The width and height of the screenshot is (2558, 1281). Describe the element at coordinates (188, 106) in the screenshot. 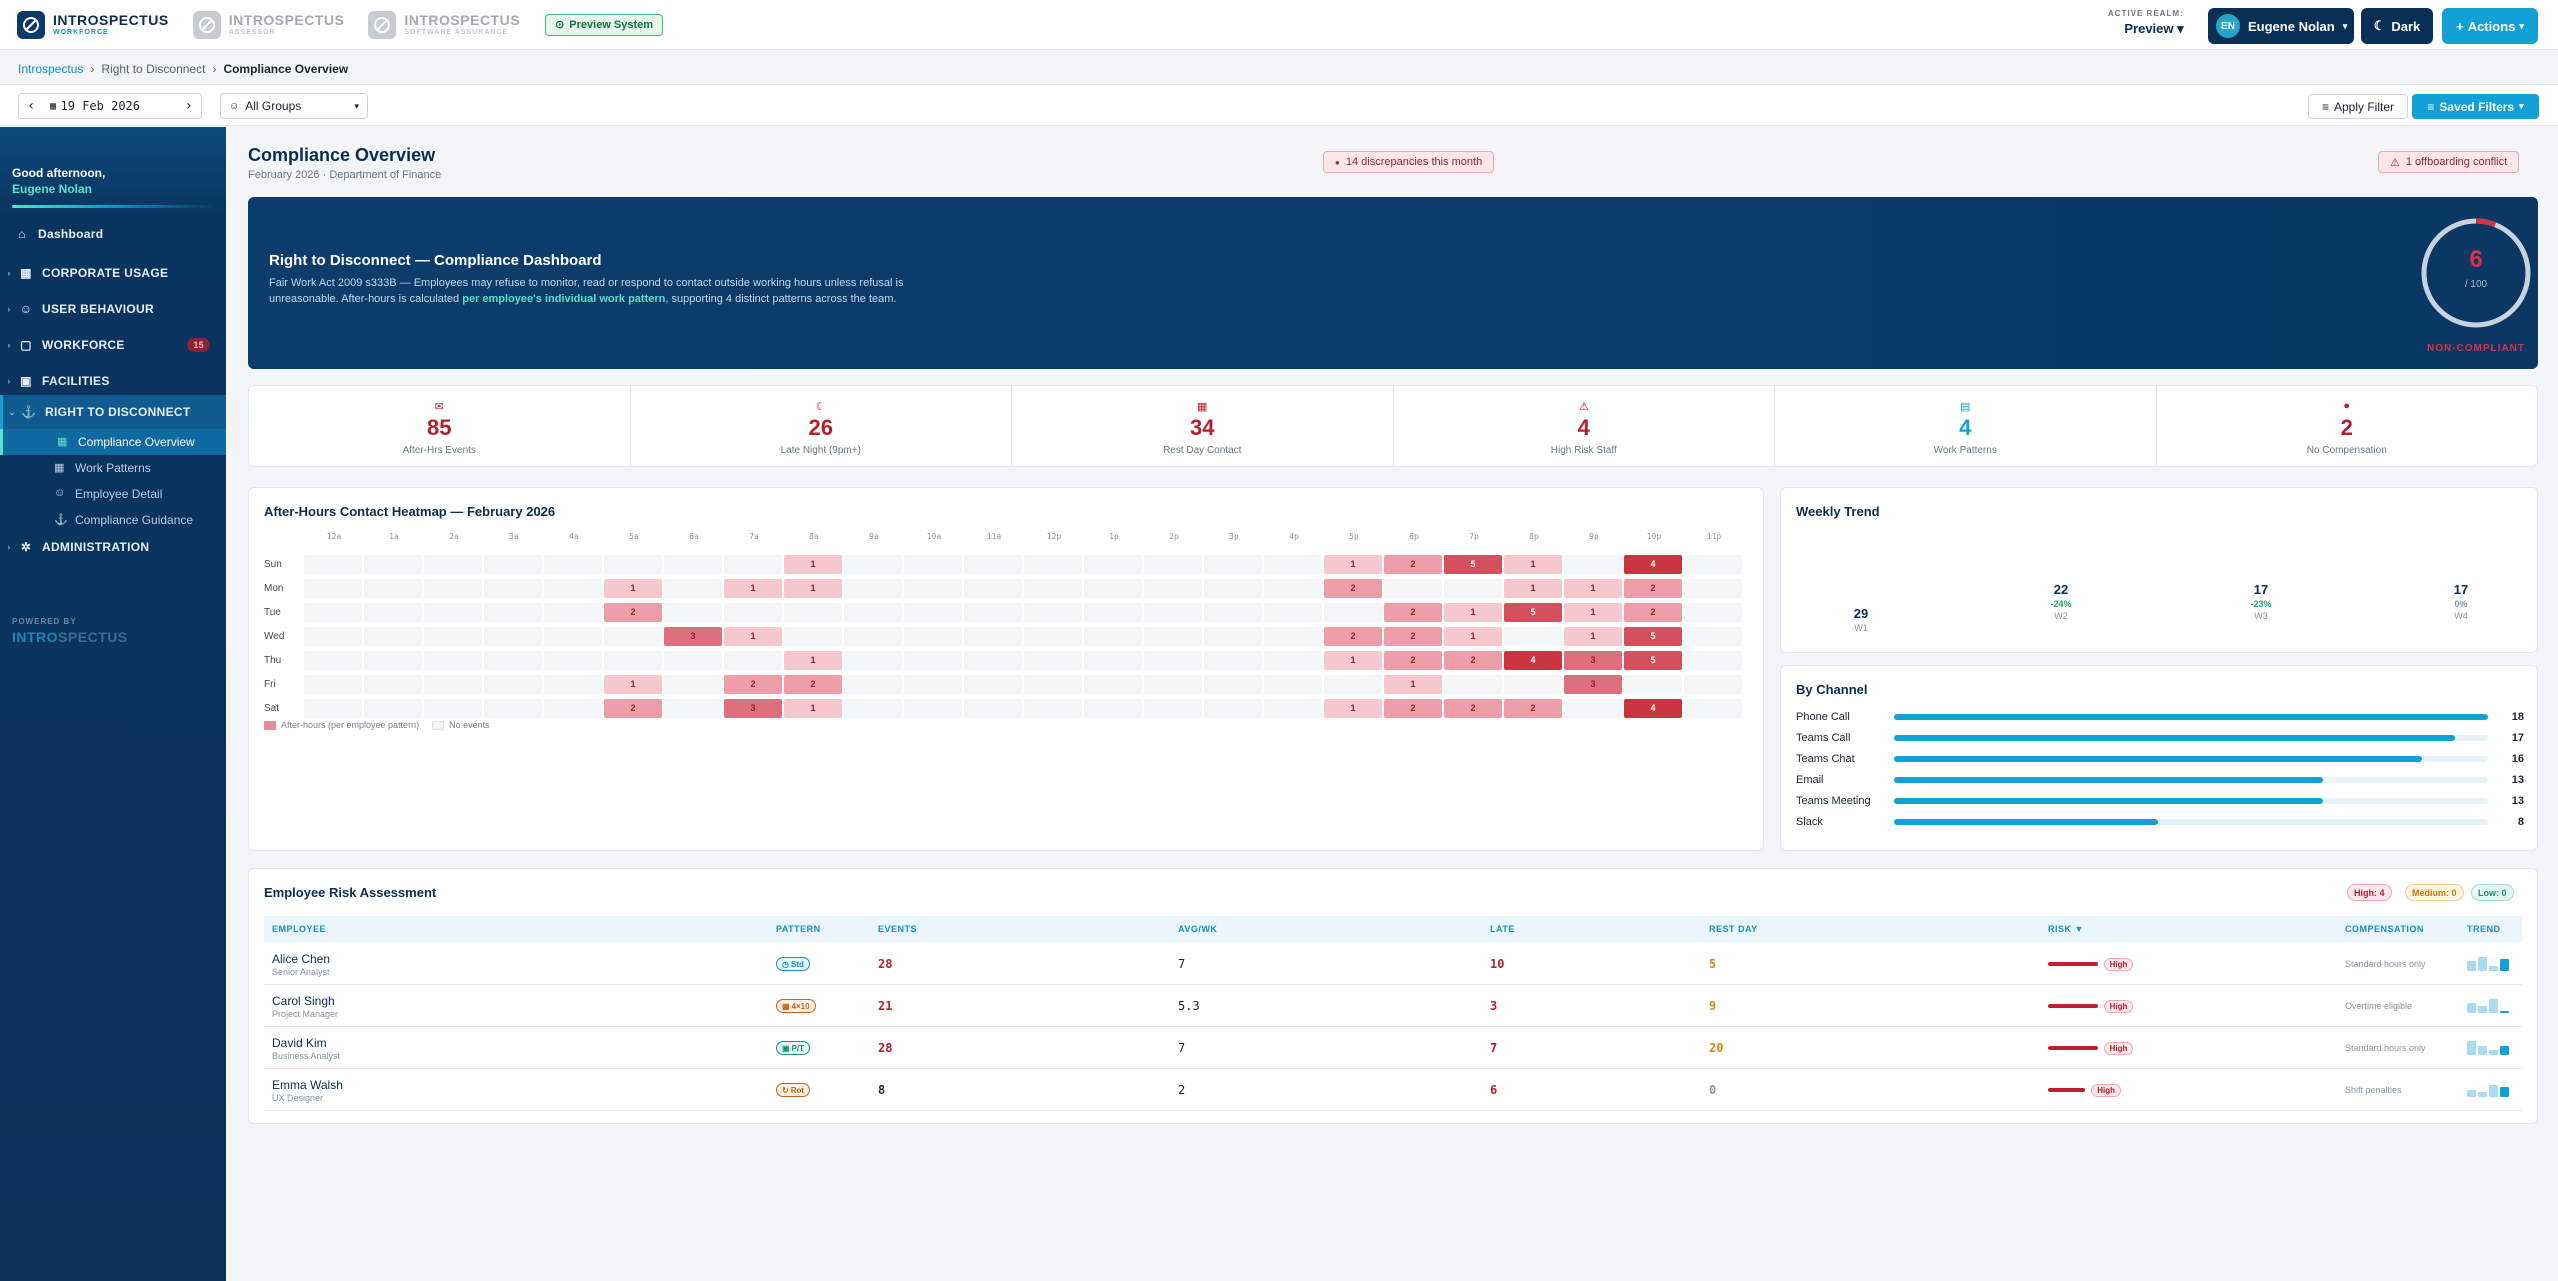

I see `next-date-icon: ›` at that location.